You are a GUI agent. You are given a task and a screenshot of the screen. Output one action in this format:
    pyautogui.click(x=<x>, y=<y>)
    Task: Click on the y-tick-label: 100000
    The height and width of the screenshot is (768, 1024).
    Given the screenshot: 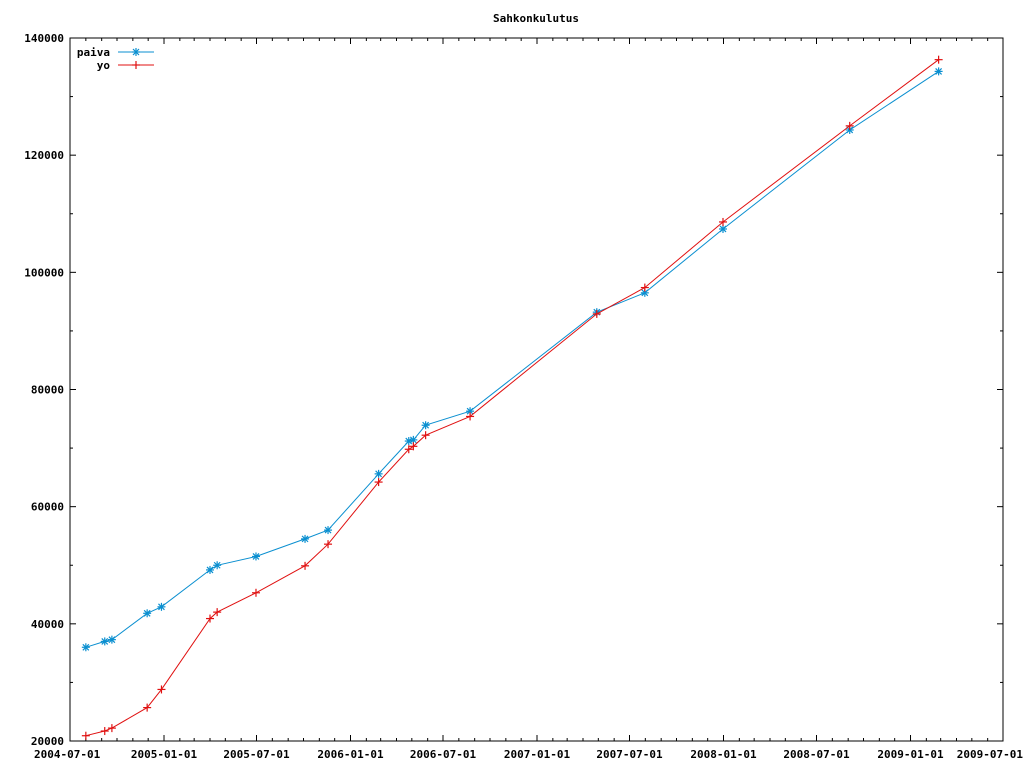 What is the action you would take?
    pyautogui.click(x=44, y=272)
    